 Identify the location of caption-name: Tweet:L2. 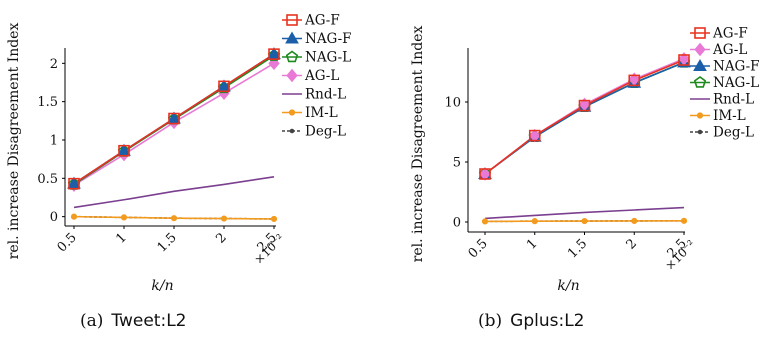
(148, 321).